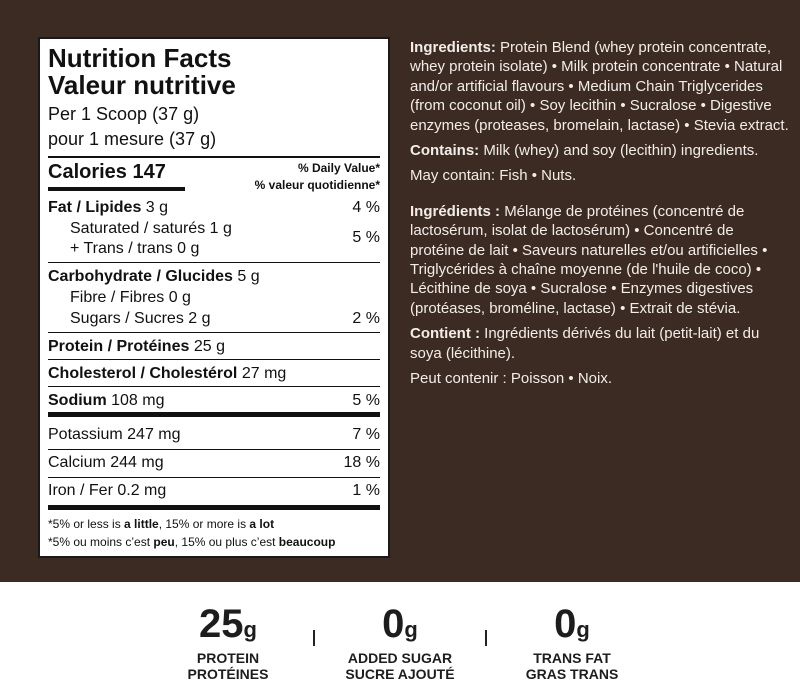 The height and width of the screenshot is (700, 800). Describe the element at coordinates (151, 228) in the screenshot. I see `nutrient-row: Saturated / saturés 1 g` at that location.